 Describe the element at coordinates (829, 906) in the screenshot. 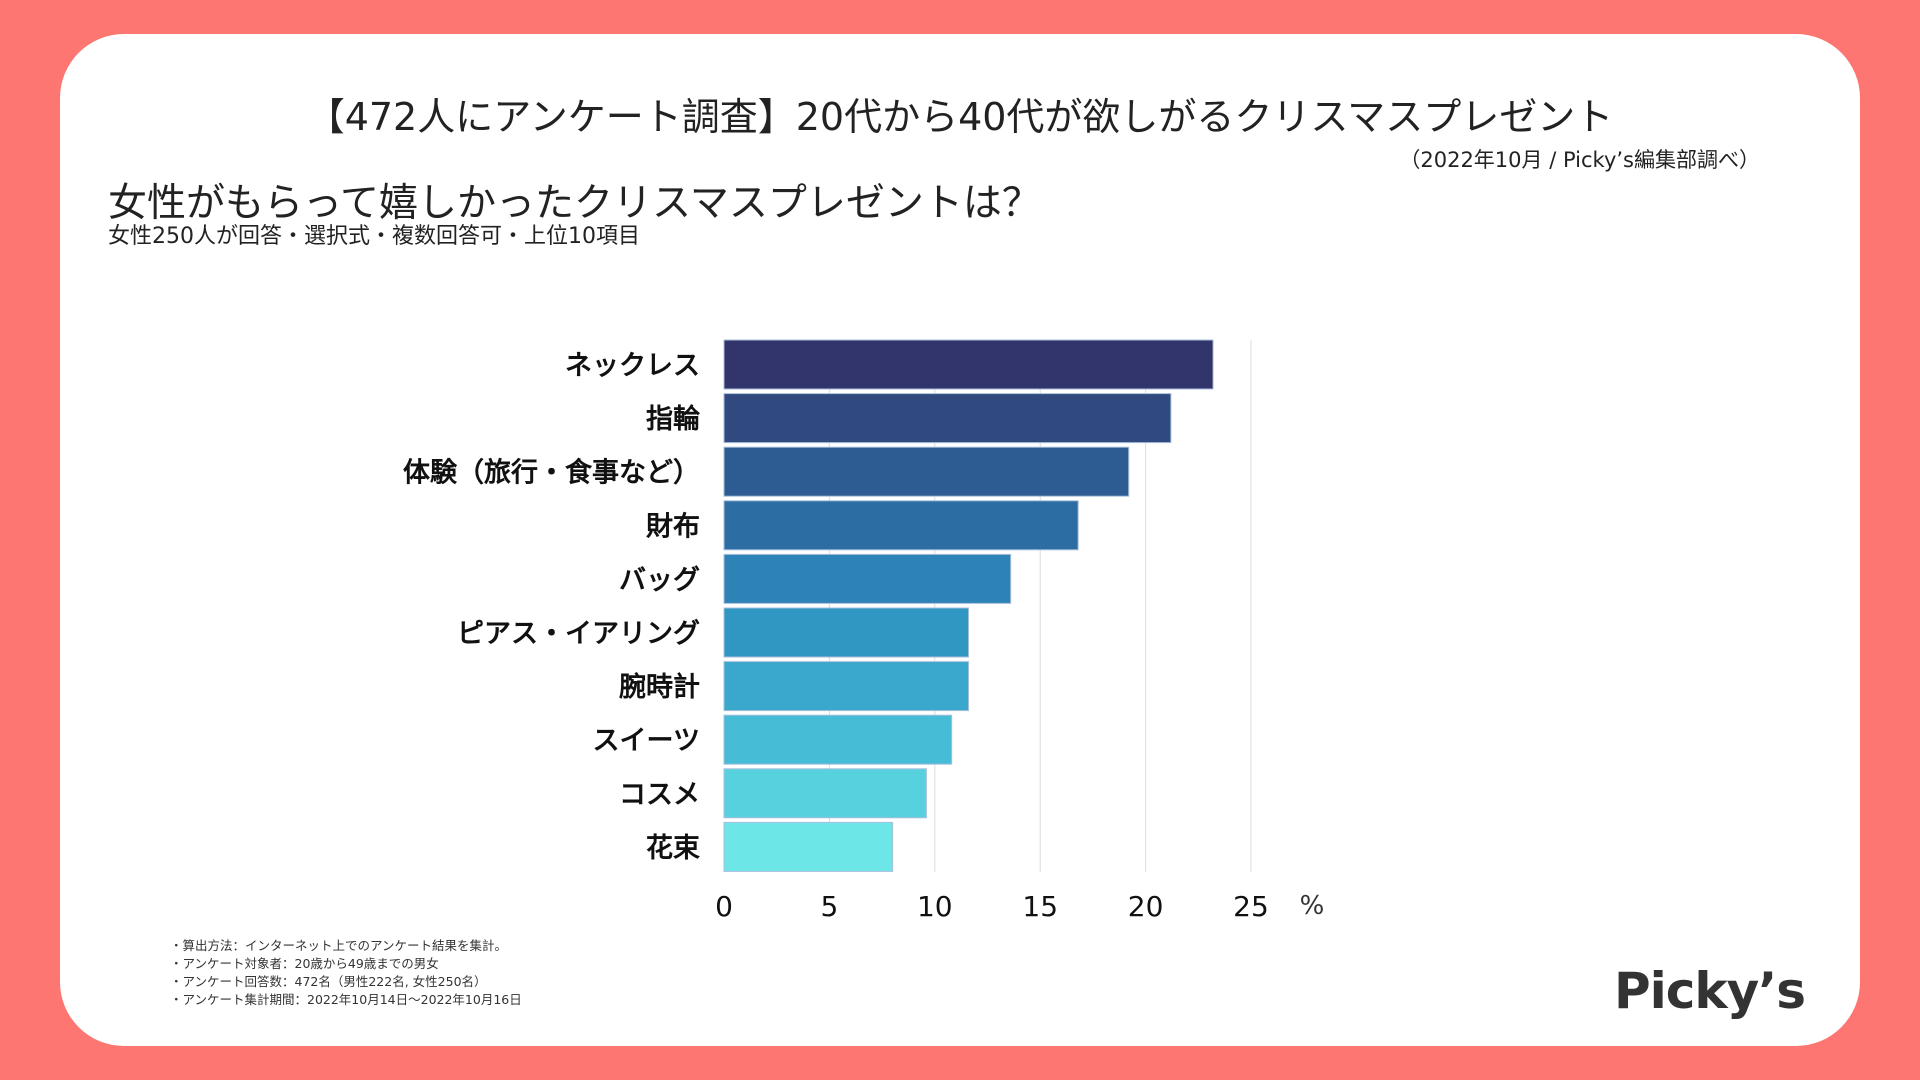

I see `x-tick-label: 5` at that location.